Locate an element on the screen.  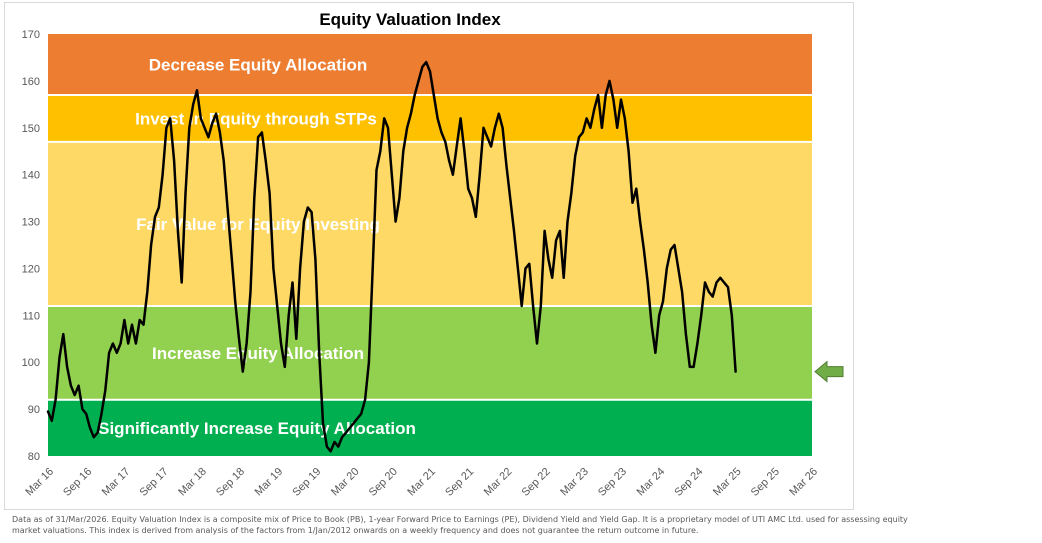
x-tick-label: Mar 19 is located at coordinates (269, 482).